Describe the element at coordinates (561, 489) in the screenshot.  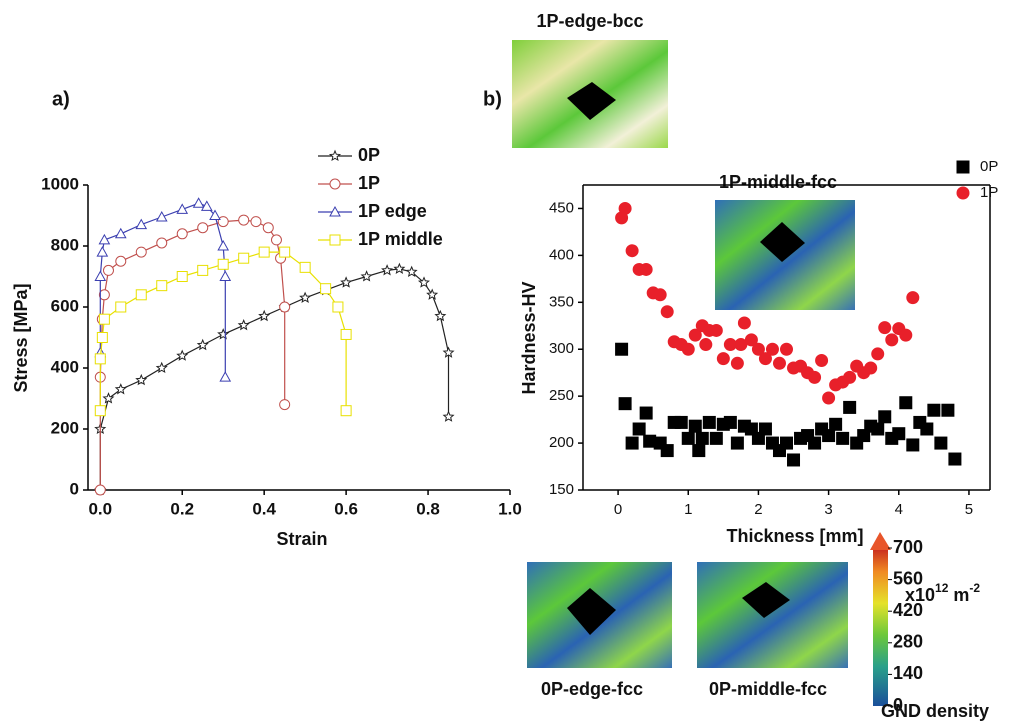
I see `y-tick-label: 150` at that location.